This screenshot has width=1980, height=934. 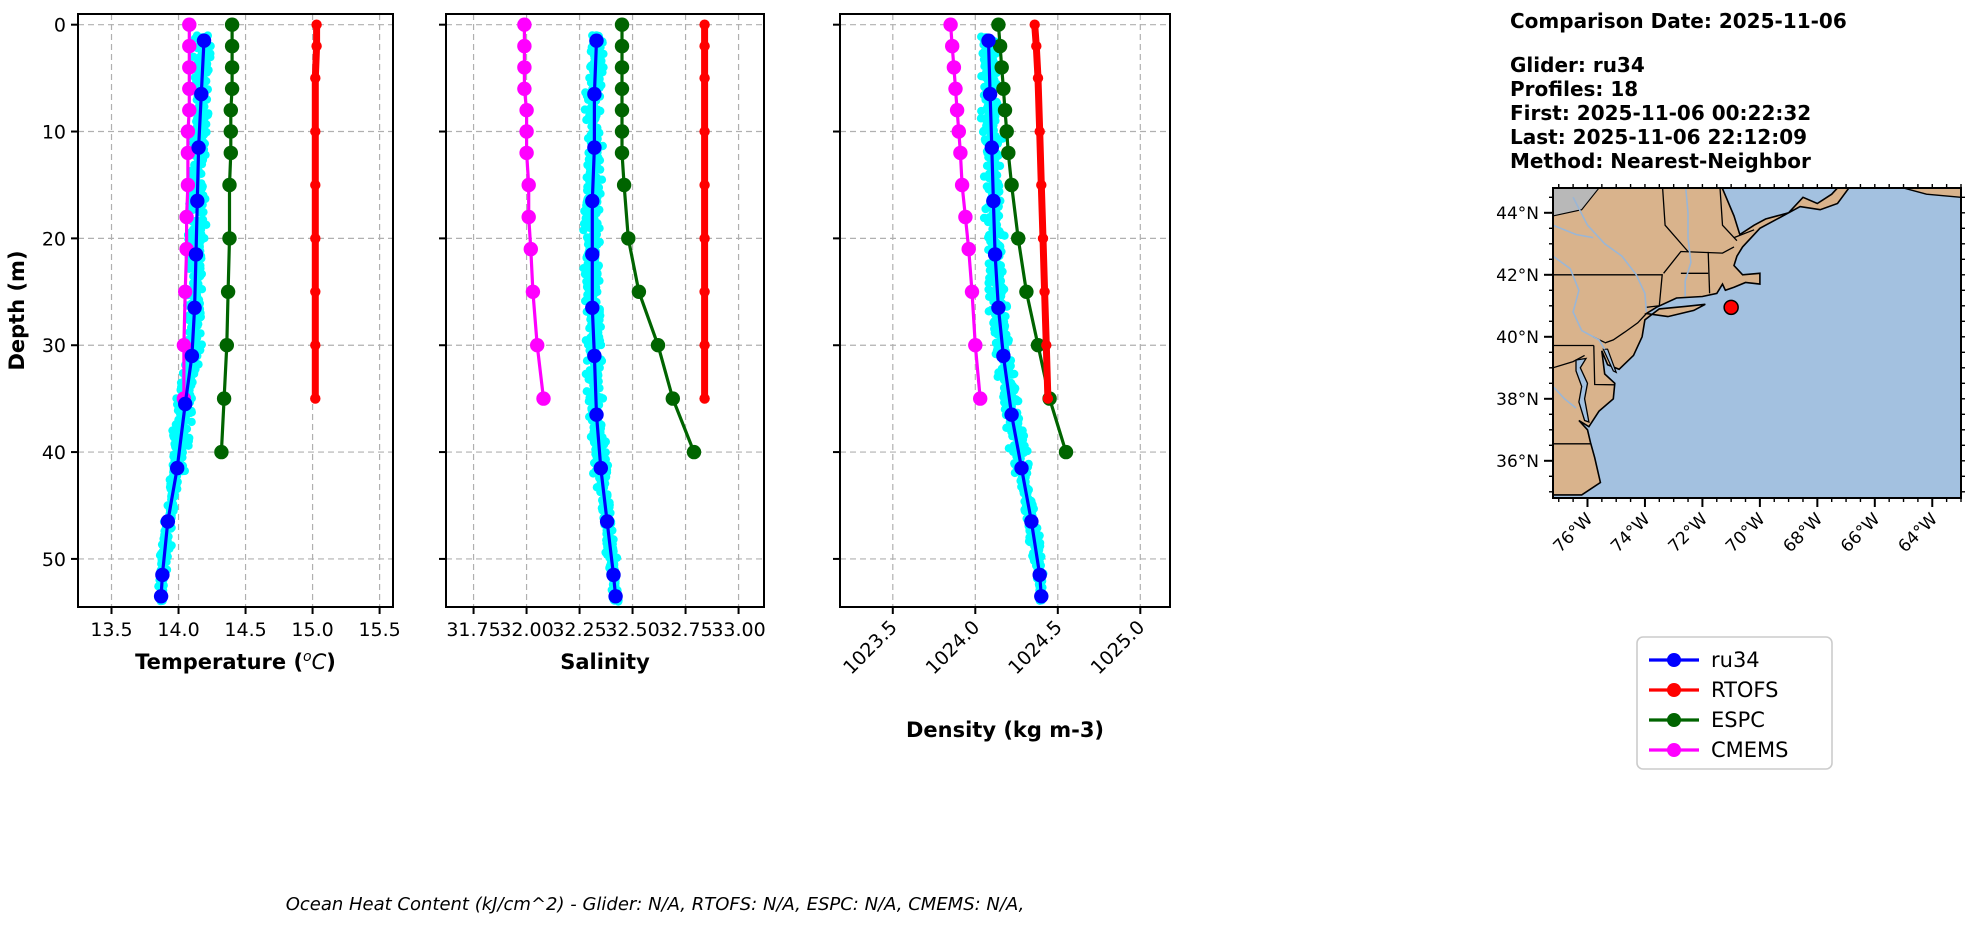 I want to click on first-profile-time-text: First: 2025-11-06 00:22:32, so click(x=1660, y=113).